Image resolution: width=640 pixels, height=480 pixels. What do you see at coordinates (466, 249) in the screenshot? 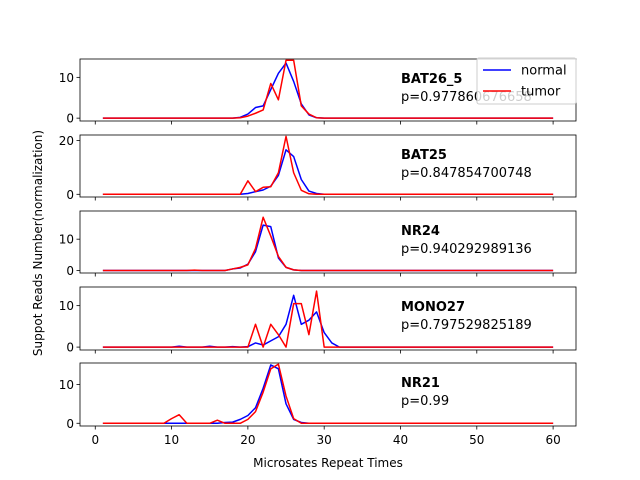
I see `p-value-annotation: p=0.940292989136` at bounding box center [466, 249].